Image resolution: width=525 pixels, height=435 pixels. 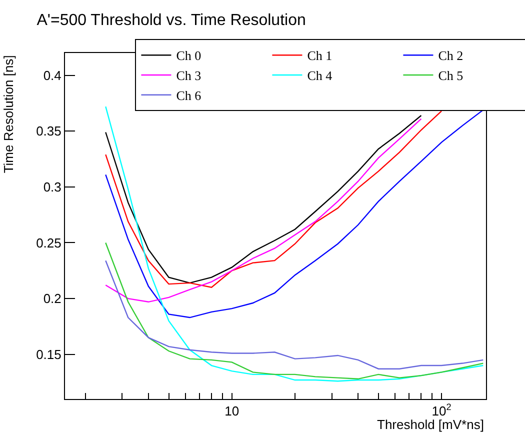 What do you see at coordinates (442, 410) in the screenshot?
I see `x-tick-label: 10$^{2}$` at bounding box center [442, 410].